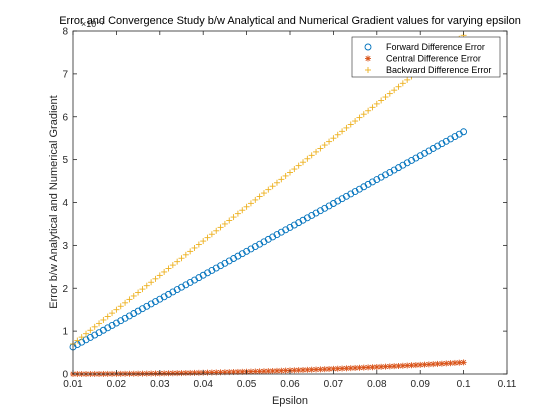 The height and width of the screenshot is (420, 560). I want to click on x-tick-label: 0.07, so click(334, 384).